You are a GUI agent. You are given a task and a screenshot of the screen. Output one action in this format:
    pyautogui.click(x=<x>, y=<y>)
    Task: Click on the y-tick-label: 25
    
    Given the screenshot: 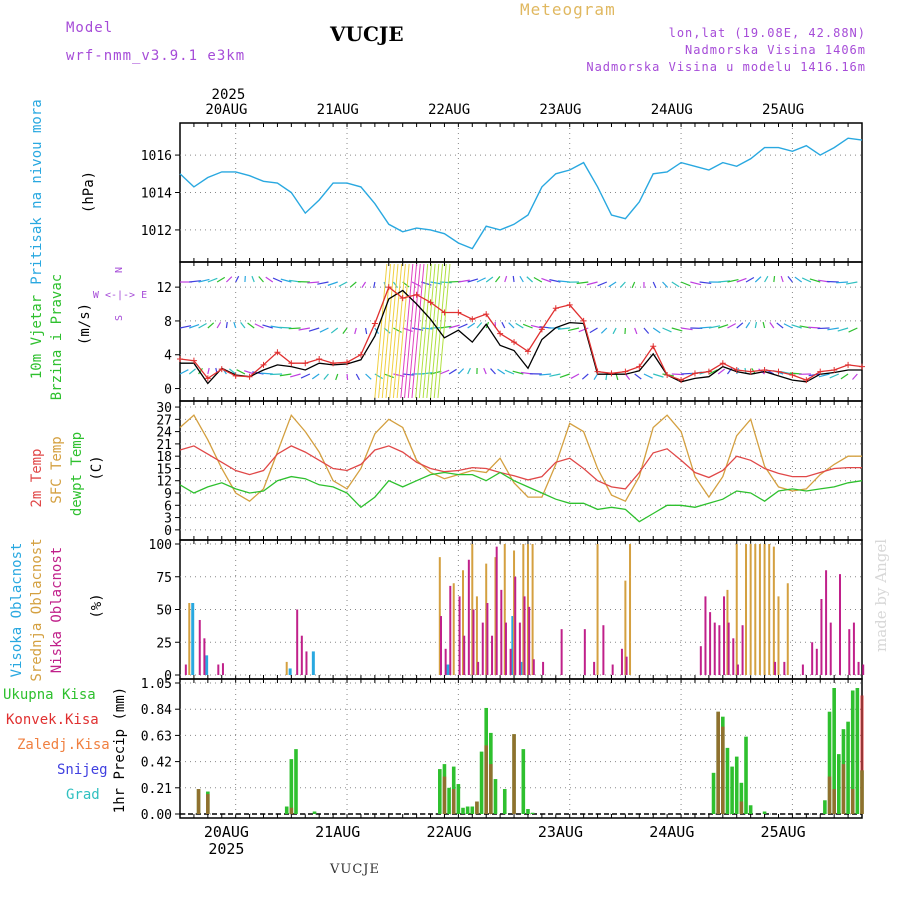 What is the action you would take?
    pyautogui.click(x=164, y=643)
    